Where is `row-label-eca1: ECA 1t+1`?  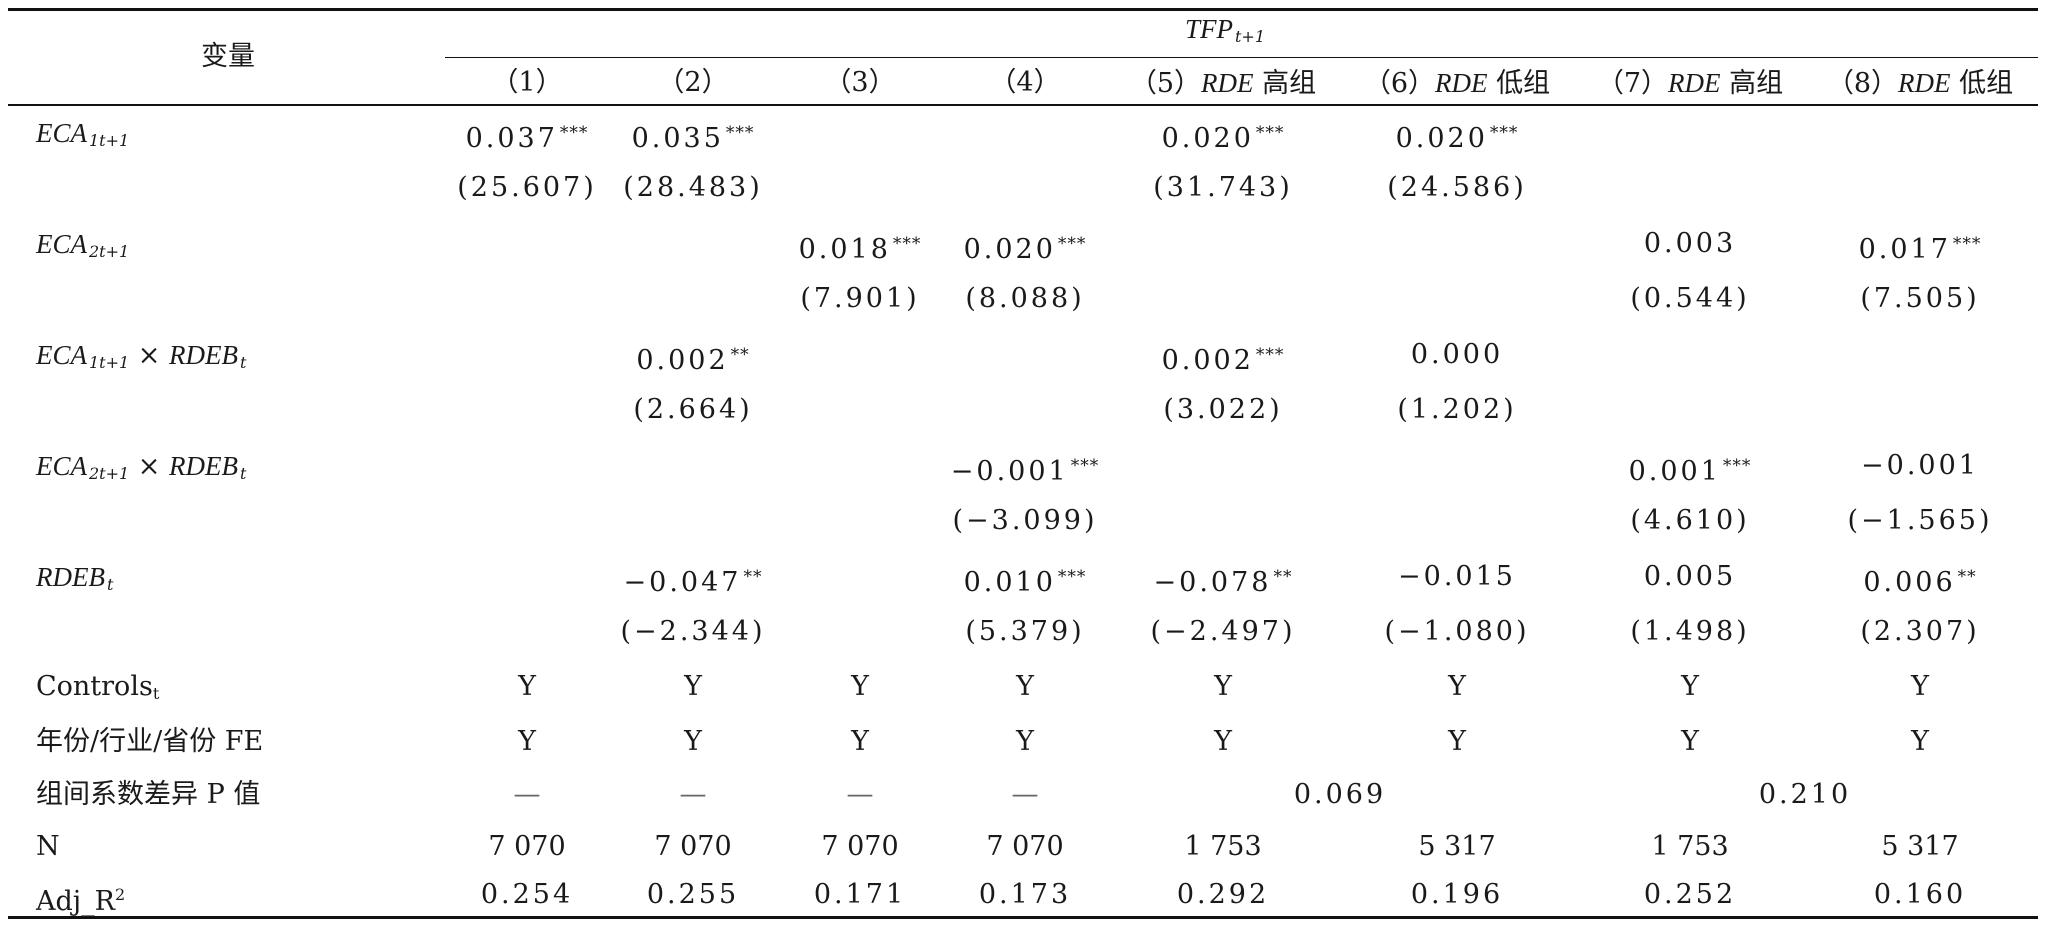
row-label-eca1: ECA 1t+1 is located at coordinates (82, 137).